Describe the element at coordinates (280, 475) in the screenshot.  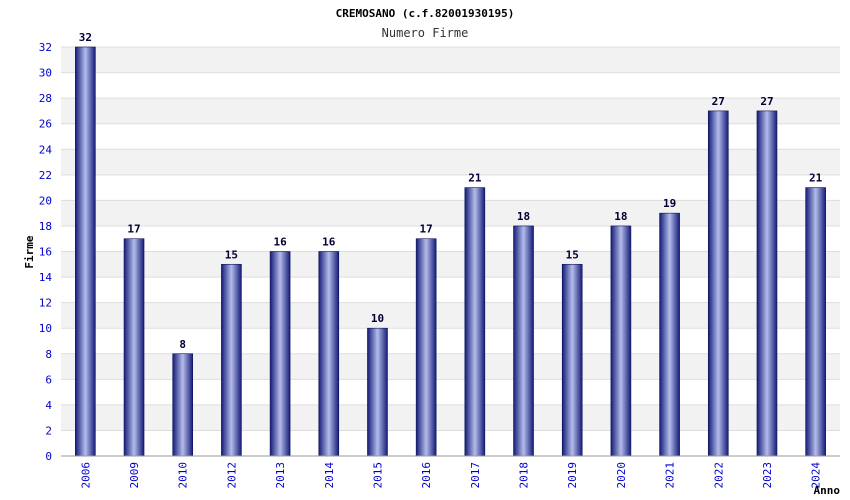
I see `x-tick-label: 2013` at that location.